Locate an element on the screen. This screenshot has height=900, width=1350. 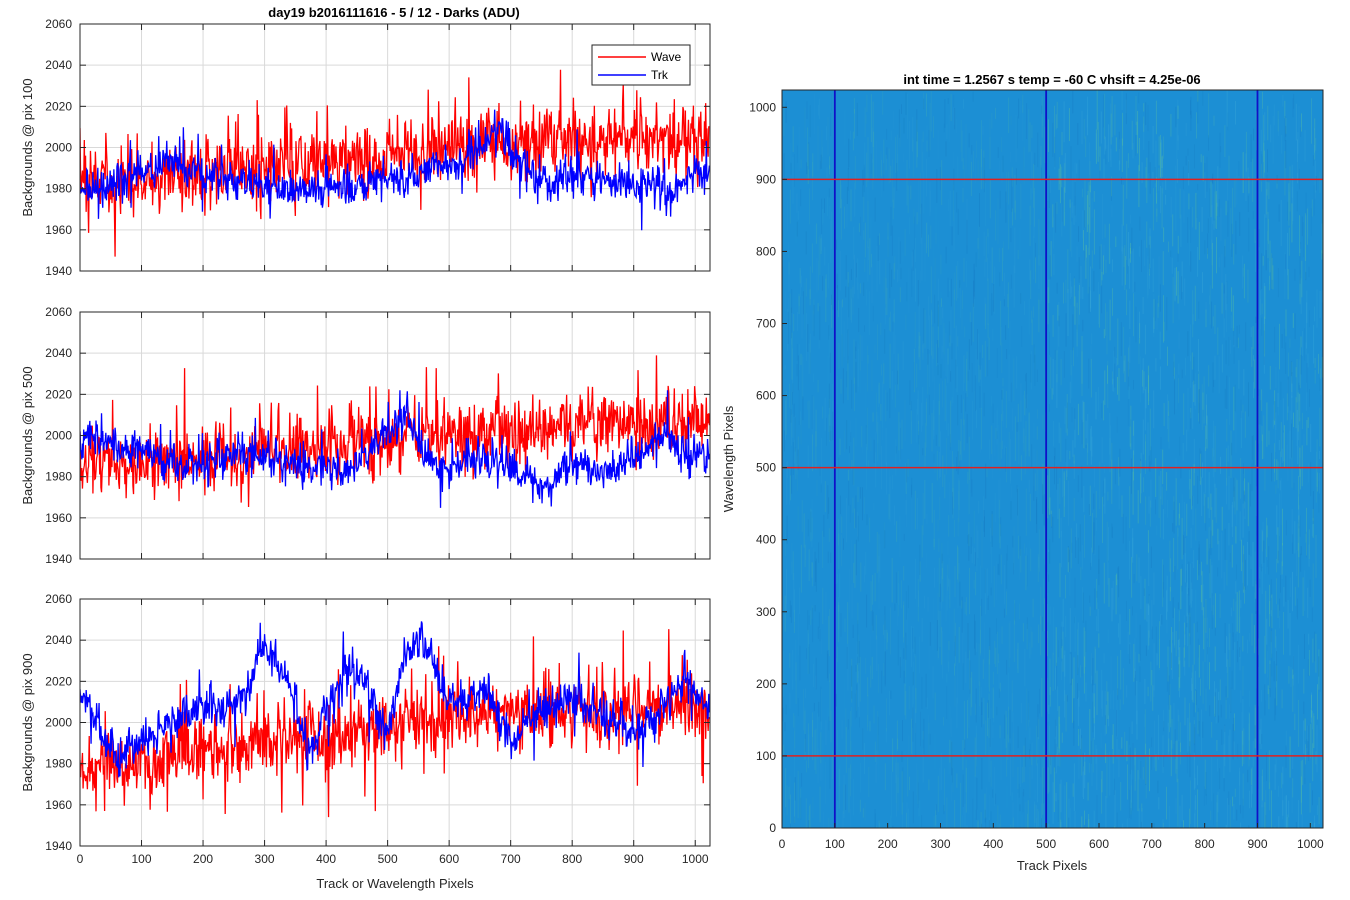
x-tick-label: 700 is located at coordinates (511, 859).